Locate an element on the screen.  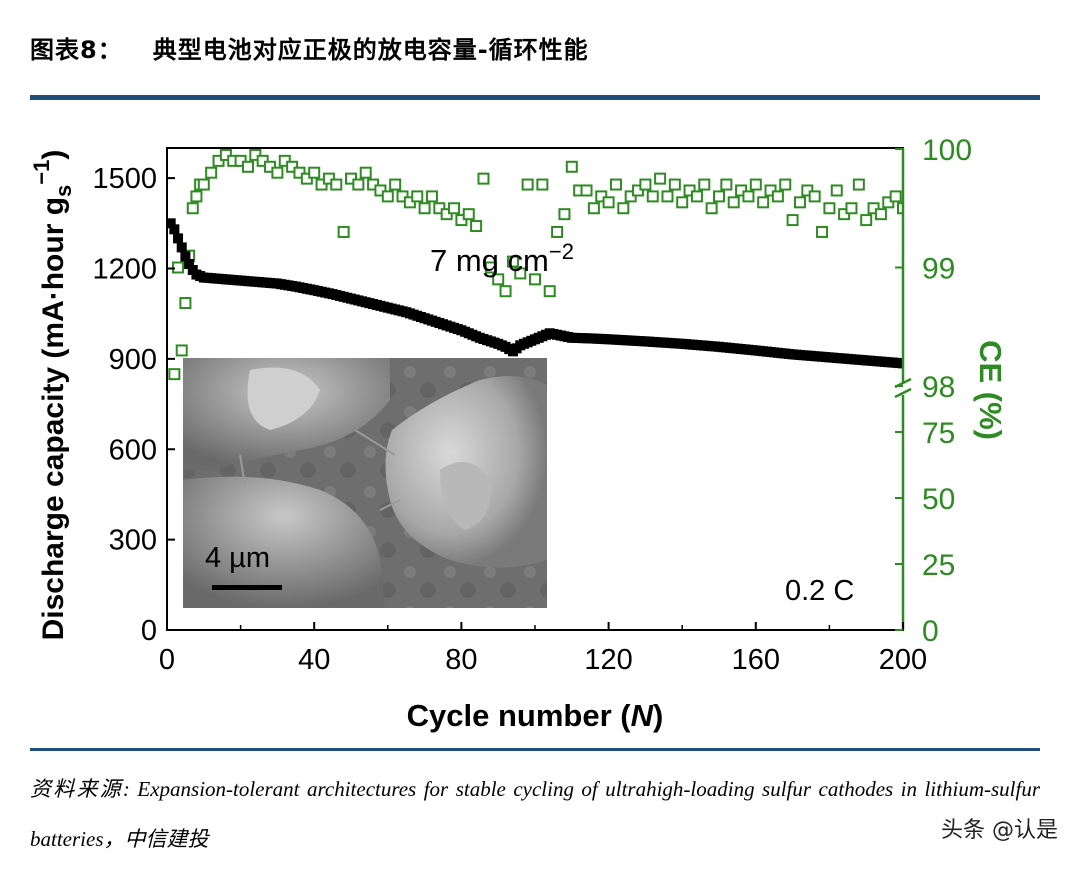
scale-bar is located at coordinates (247, 587).